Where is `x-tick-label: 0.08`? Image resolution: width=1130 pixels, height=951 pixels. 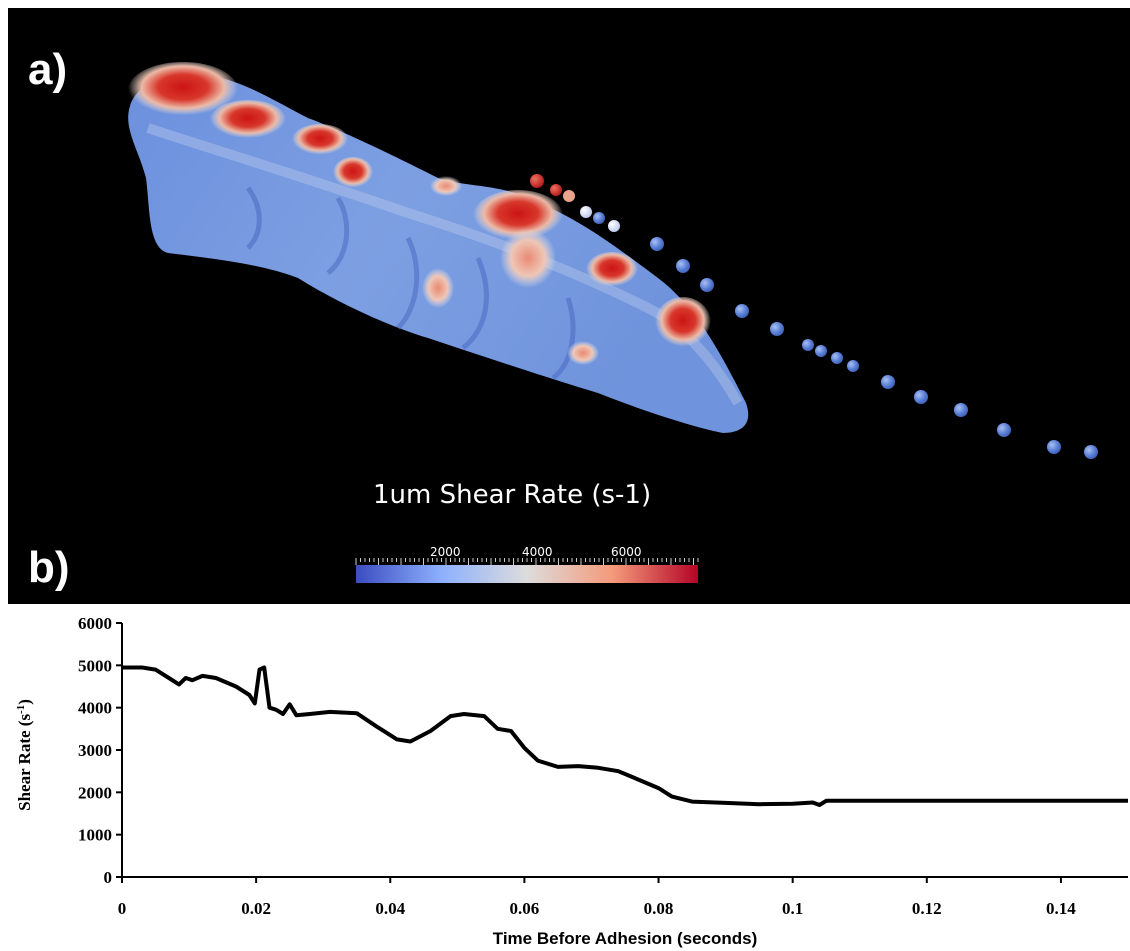 x-tick-label: 0.08 is located at coordinates (659, 908).